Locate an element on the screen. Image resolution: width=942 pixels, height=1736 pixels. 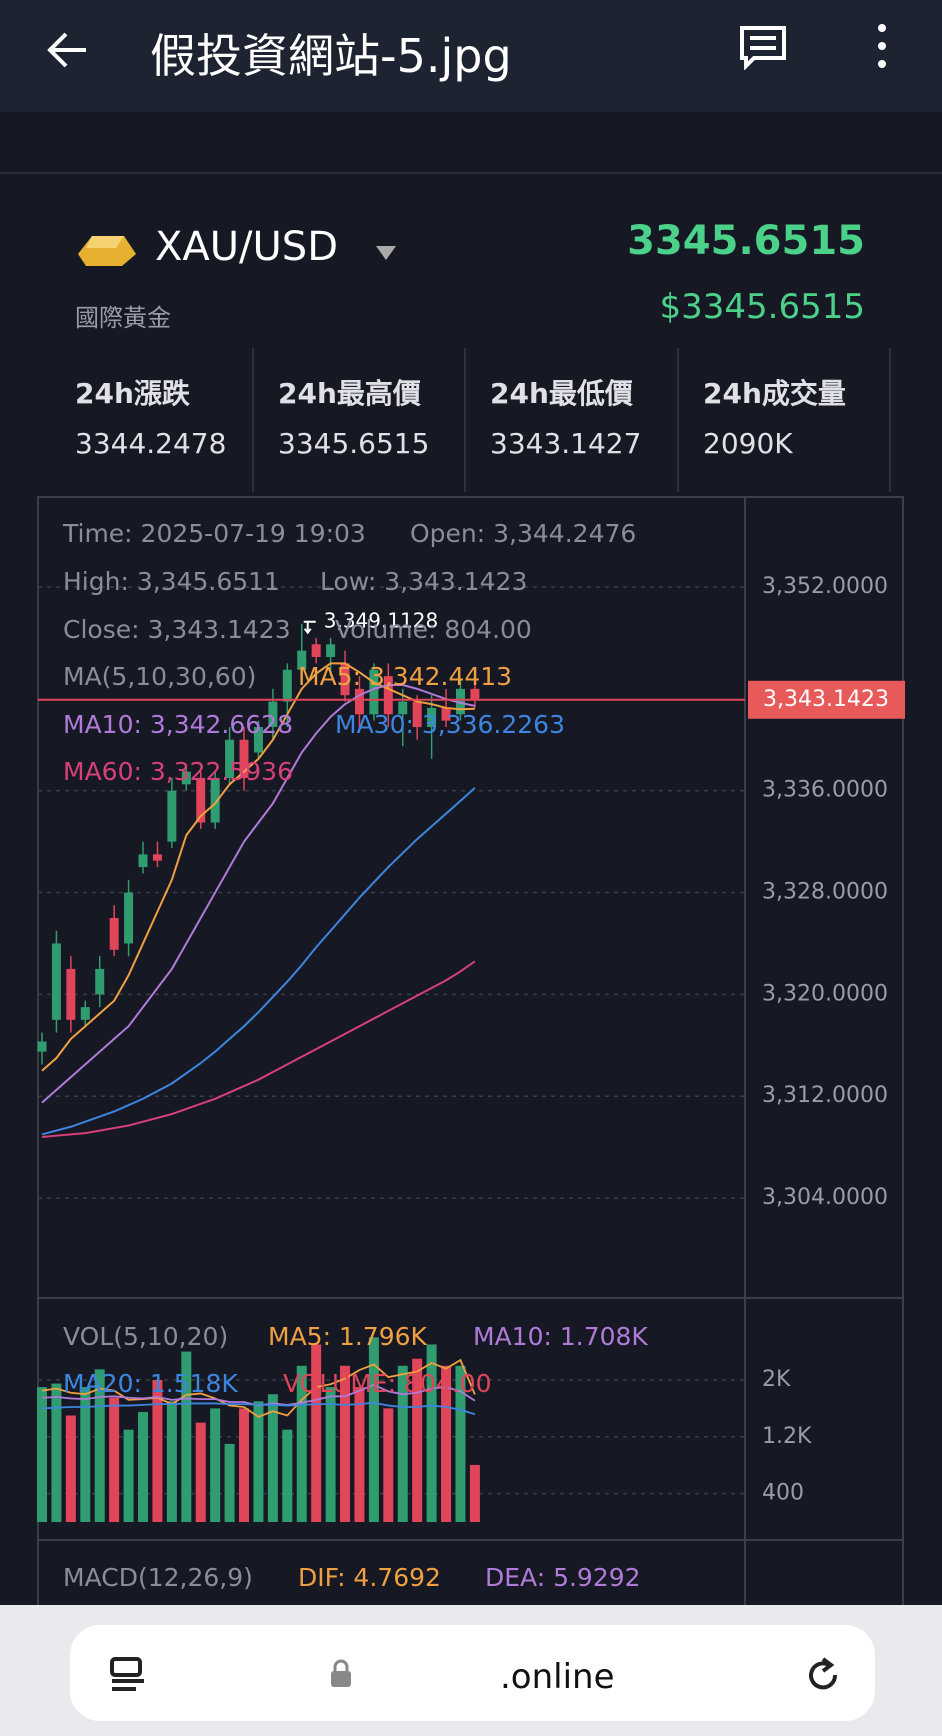
gold-icon is located at coordinates (107, 251).